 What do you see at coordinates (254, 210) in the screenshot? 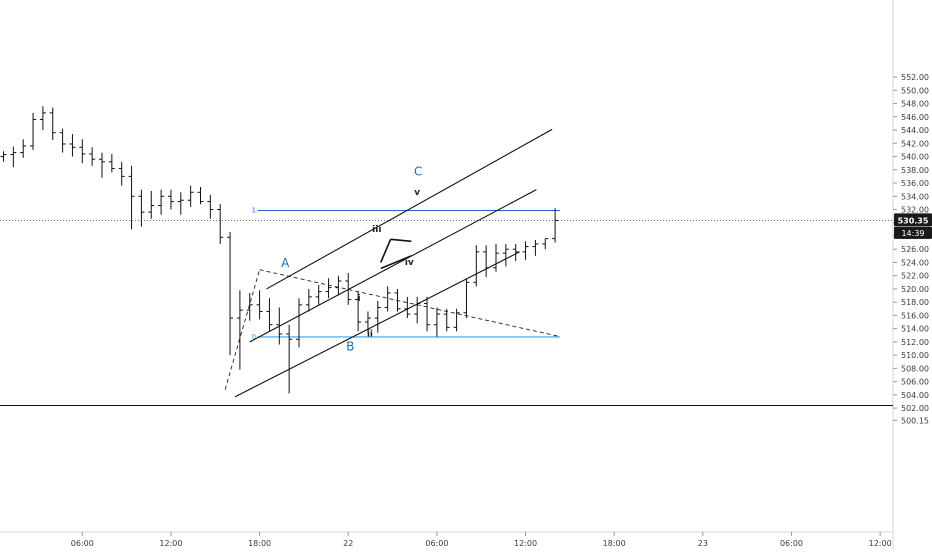
I see `fib-level-label: 1` at bounding box center [254, 210].